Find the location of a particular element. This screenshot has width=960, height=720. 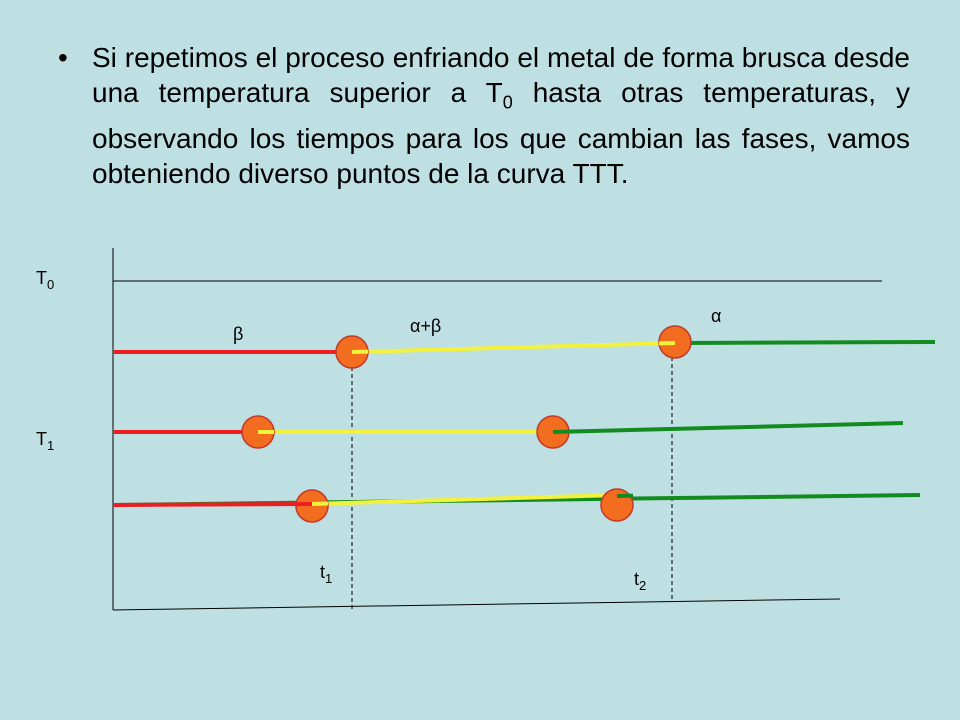

curve3-yellow-over-start is located at coordinates (320, 503).